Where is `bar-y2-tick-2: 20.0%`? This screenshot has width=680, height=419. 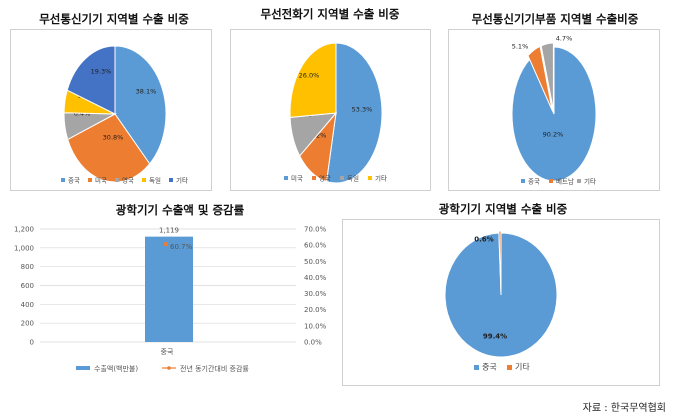
bar-y2-tick-2: 20.0% is located at coordinates (315, 310).